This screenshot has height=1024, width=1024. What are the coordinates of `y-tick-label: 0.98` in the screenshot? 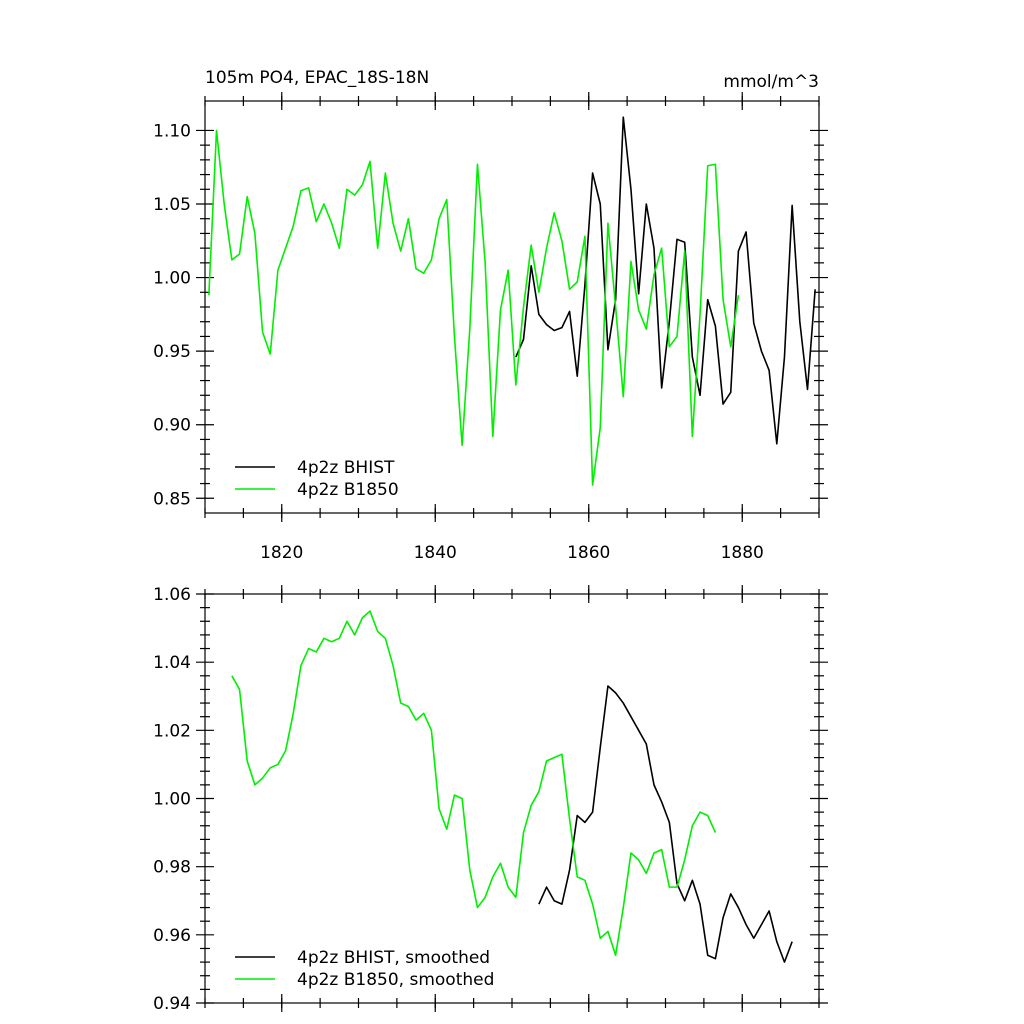 It's located at (172, 868).